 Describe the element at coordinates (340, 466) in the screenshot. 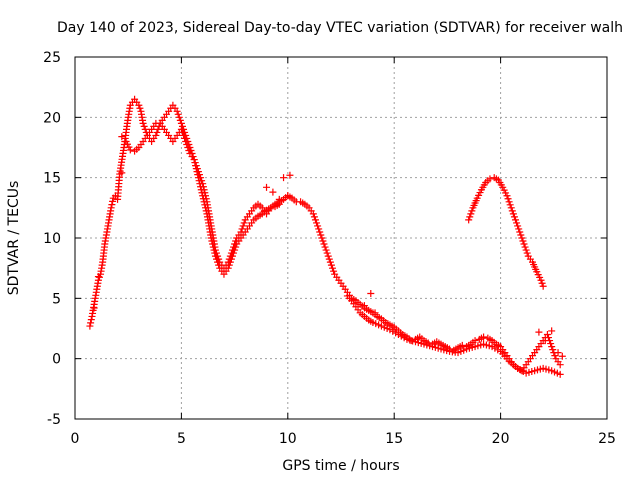

I see `x-axis-title: GPS time / hours` at that location.